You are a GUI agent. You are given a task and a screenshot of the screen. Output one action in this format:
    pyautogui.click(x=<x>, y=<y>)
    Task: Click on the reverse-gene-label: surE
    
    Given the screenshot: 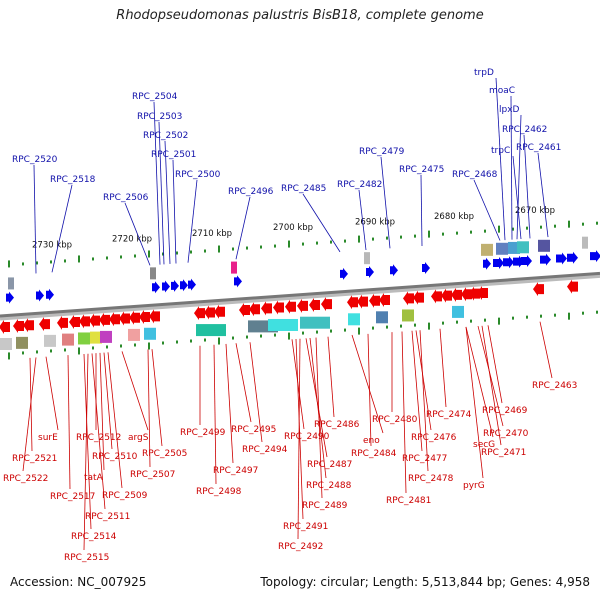 What is the action you would take?
    pyautogui.click(x=48, y=438)
    